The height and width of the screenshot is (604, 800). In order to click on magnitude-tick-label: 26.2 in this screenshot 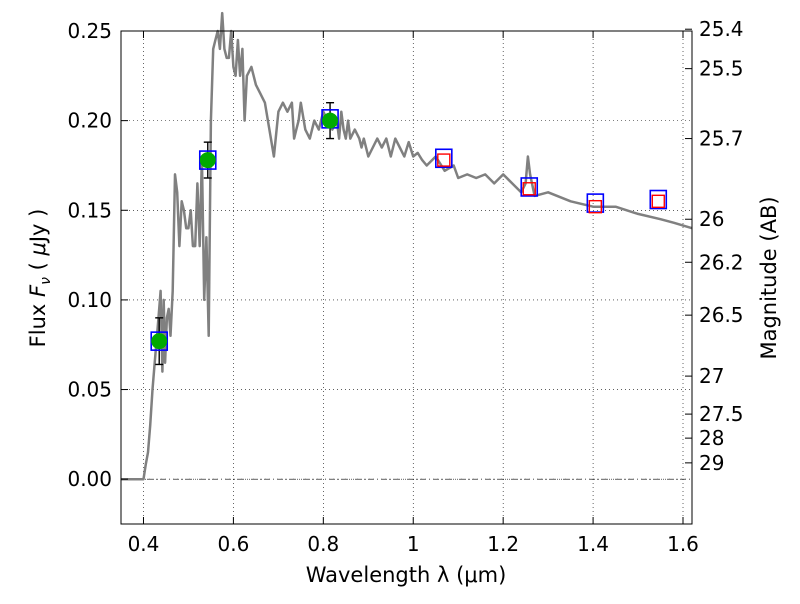, I will do `click(721, 262)`.